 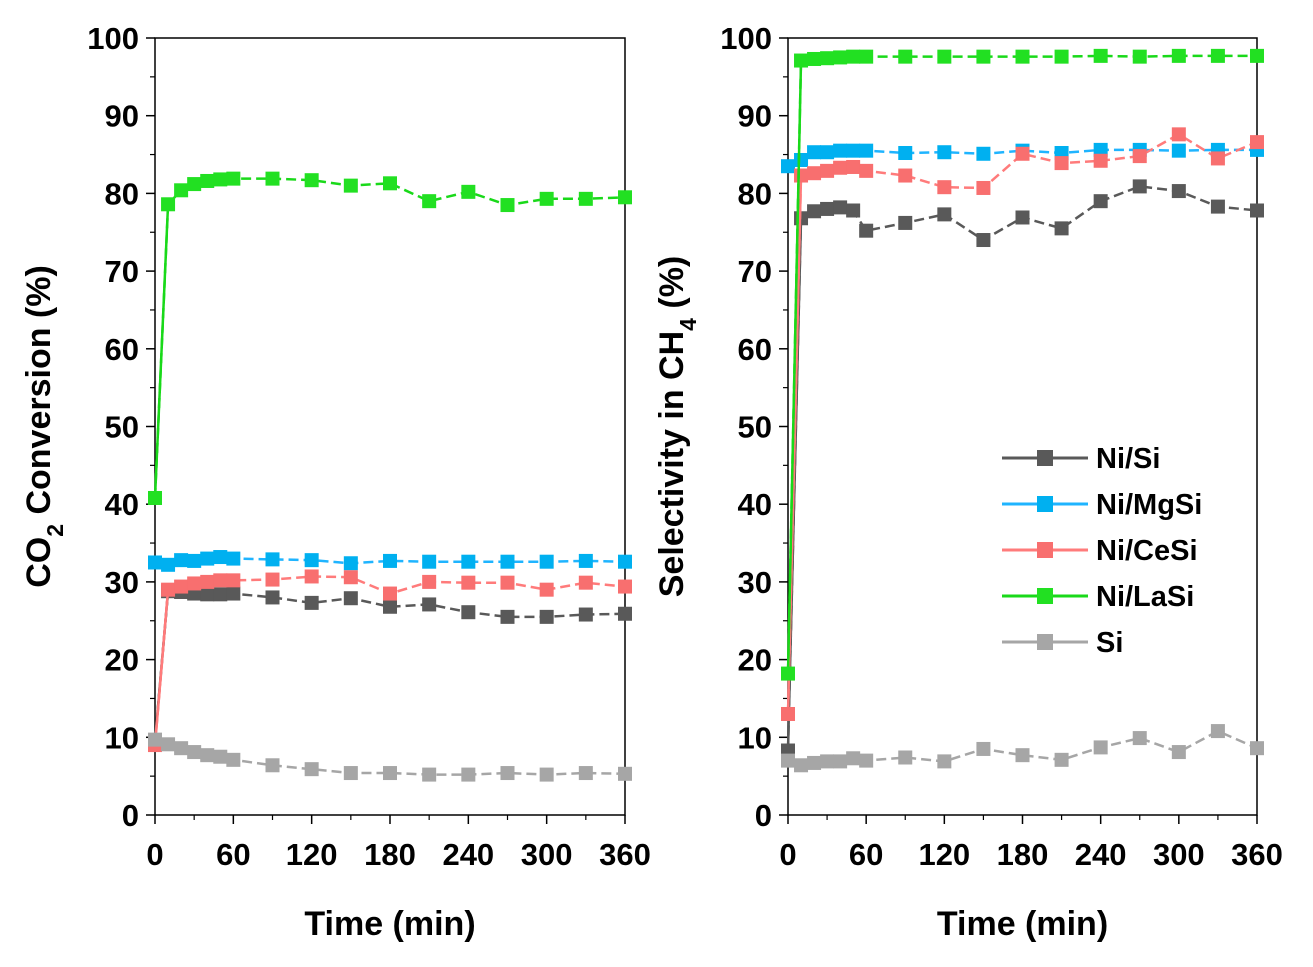 I want to click on y-tick-label: 10, so click(x=122, y=737).